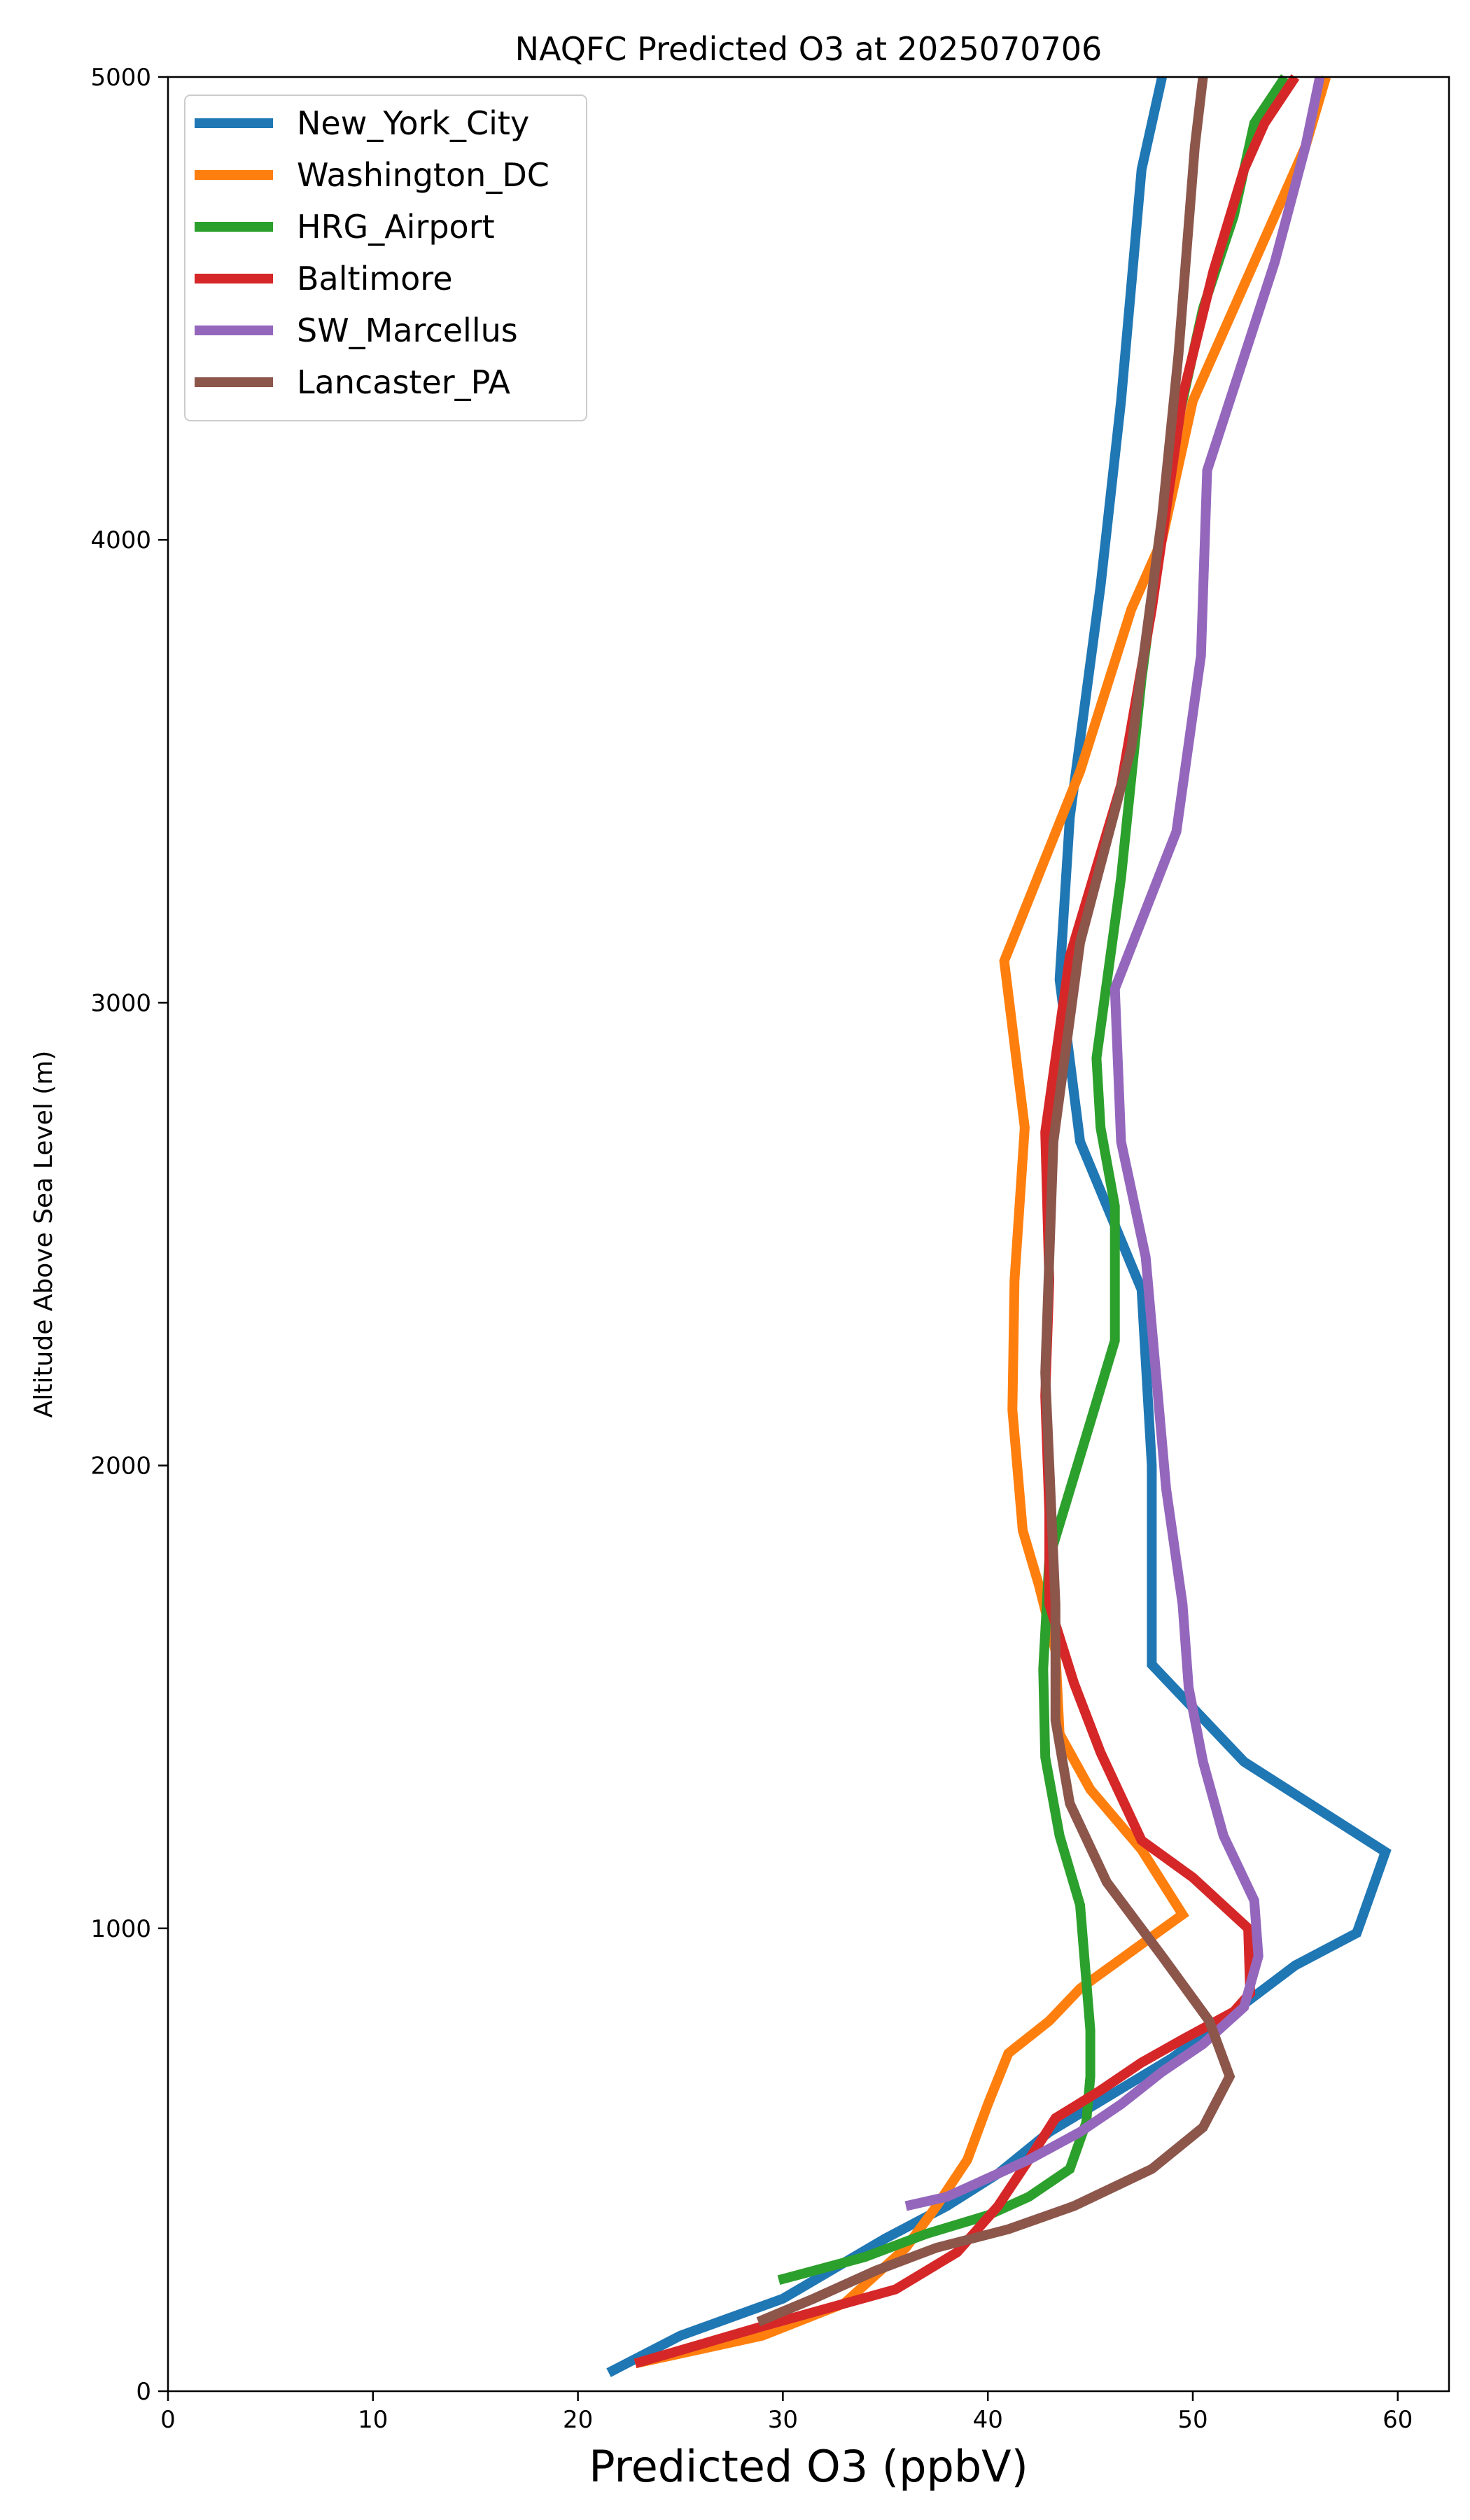 Image resolution: width=1470 pixels, height=2520 pixels. I want to click on y-tick-label: 5000, so click(120, 78).